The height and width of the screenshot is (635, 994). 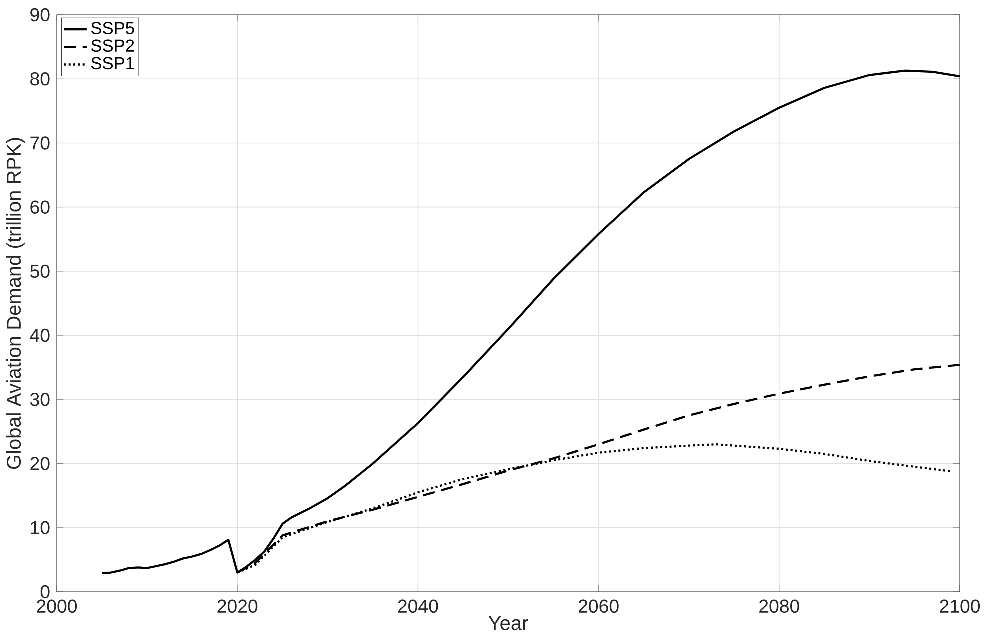 I want to click on x-tick-label: 2000, so click(x=57, y=607).